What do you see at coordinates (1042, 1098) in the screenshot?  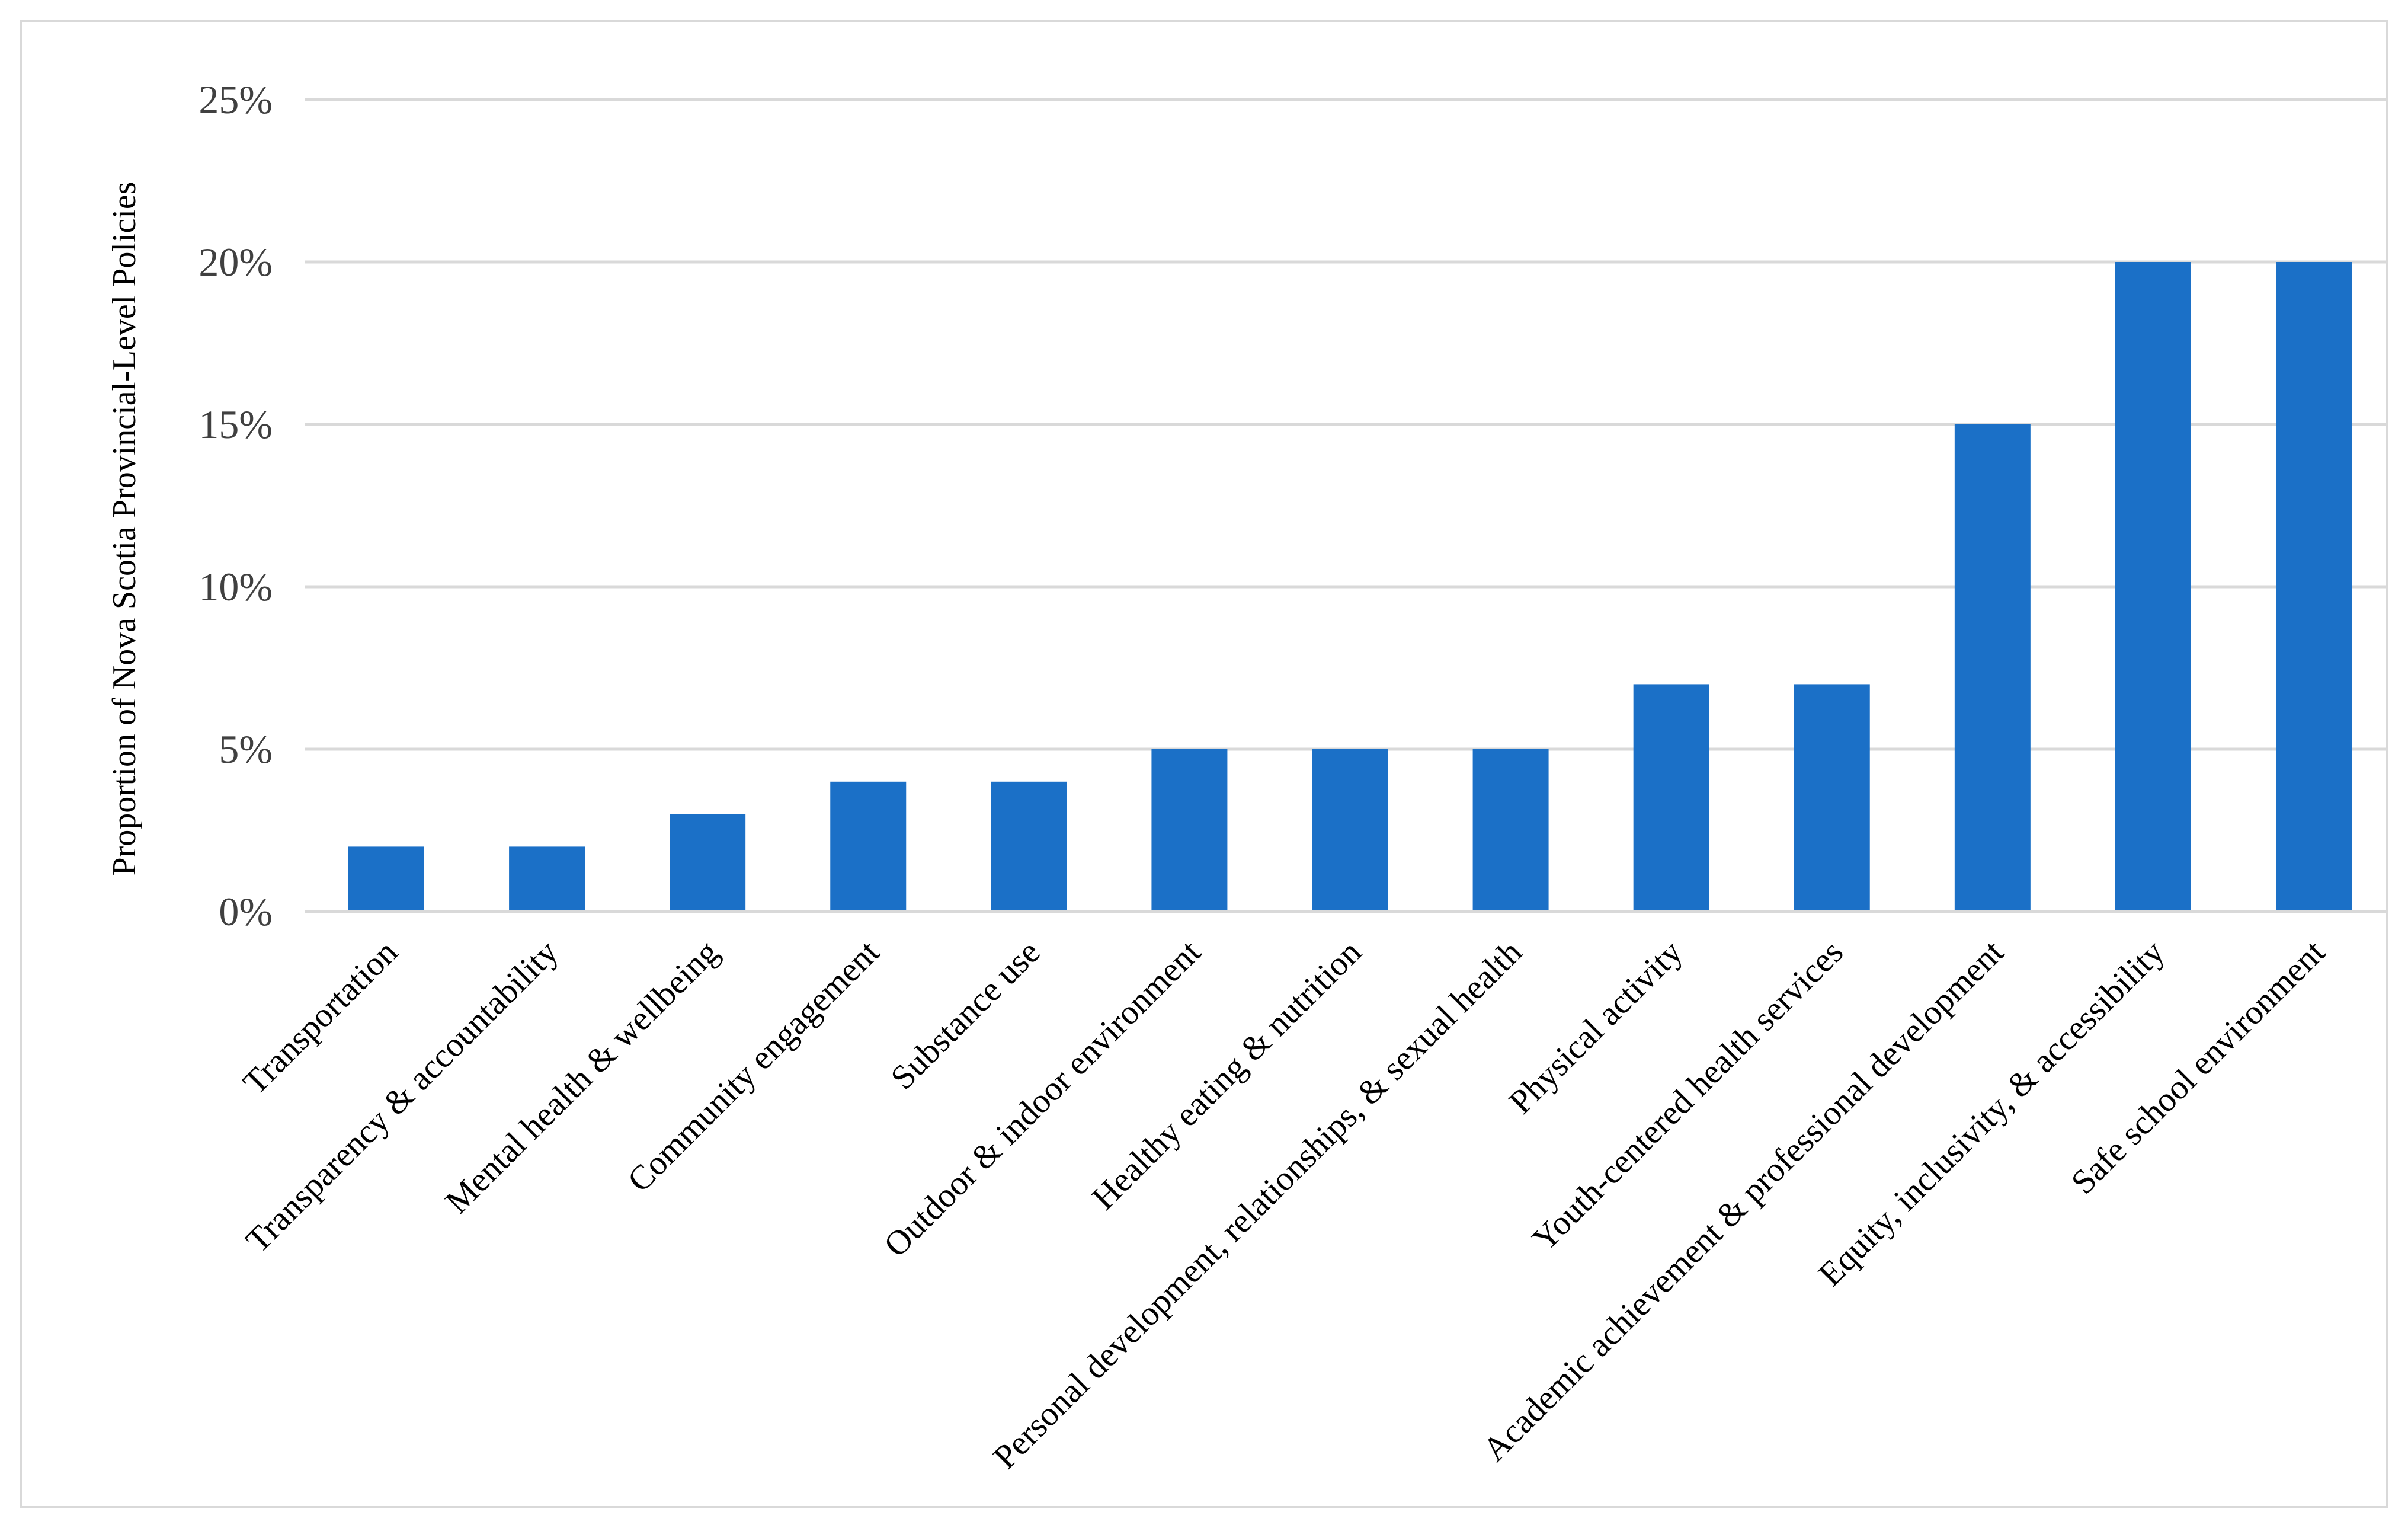 I see `category-label: Outdoor & indoor environment` at bounding box center [1042, 1098].